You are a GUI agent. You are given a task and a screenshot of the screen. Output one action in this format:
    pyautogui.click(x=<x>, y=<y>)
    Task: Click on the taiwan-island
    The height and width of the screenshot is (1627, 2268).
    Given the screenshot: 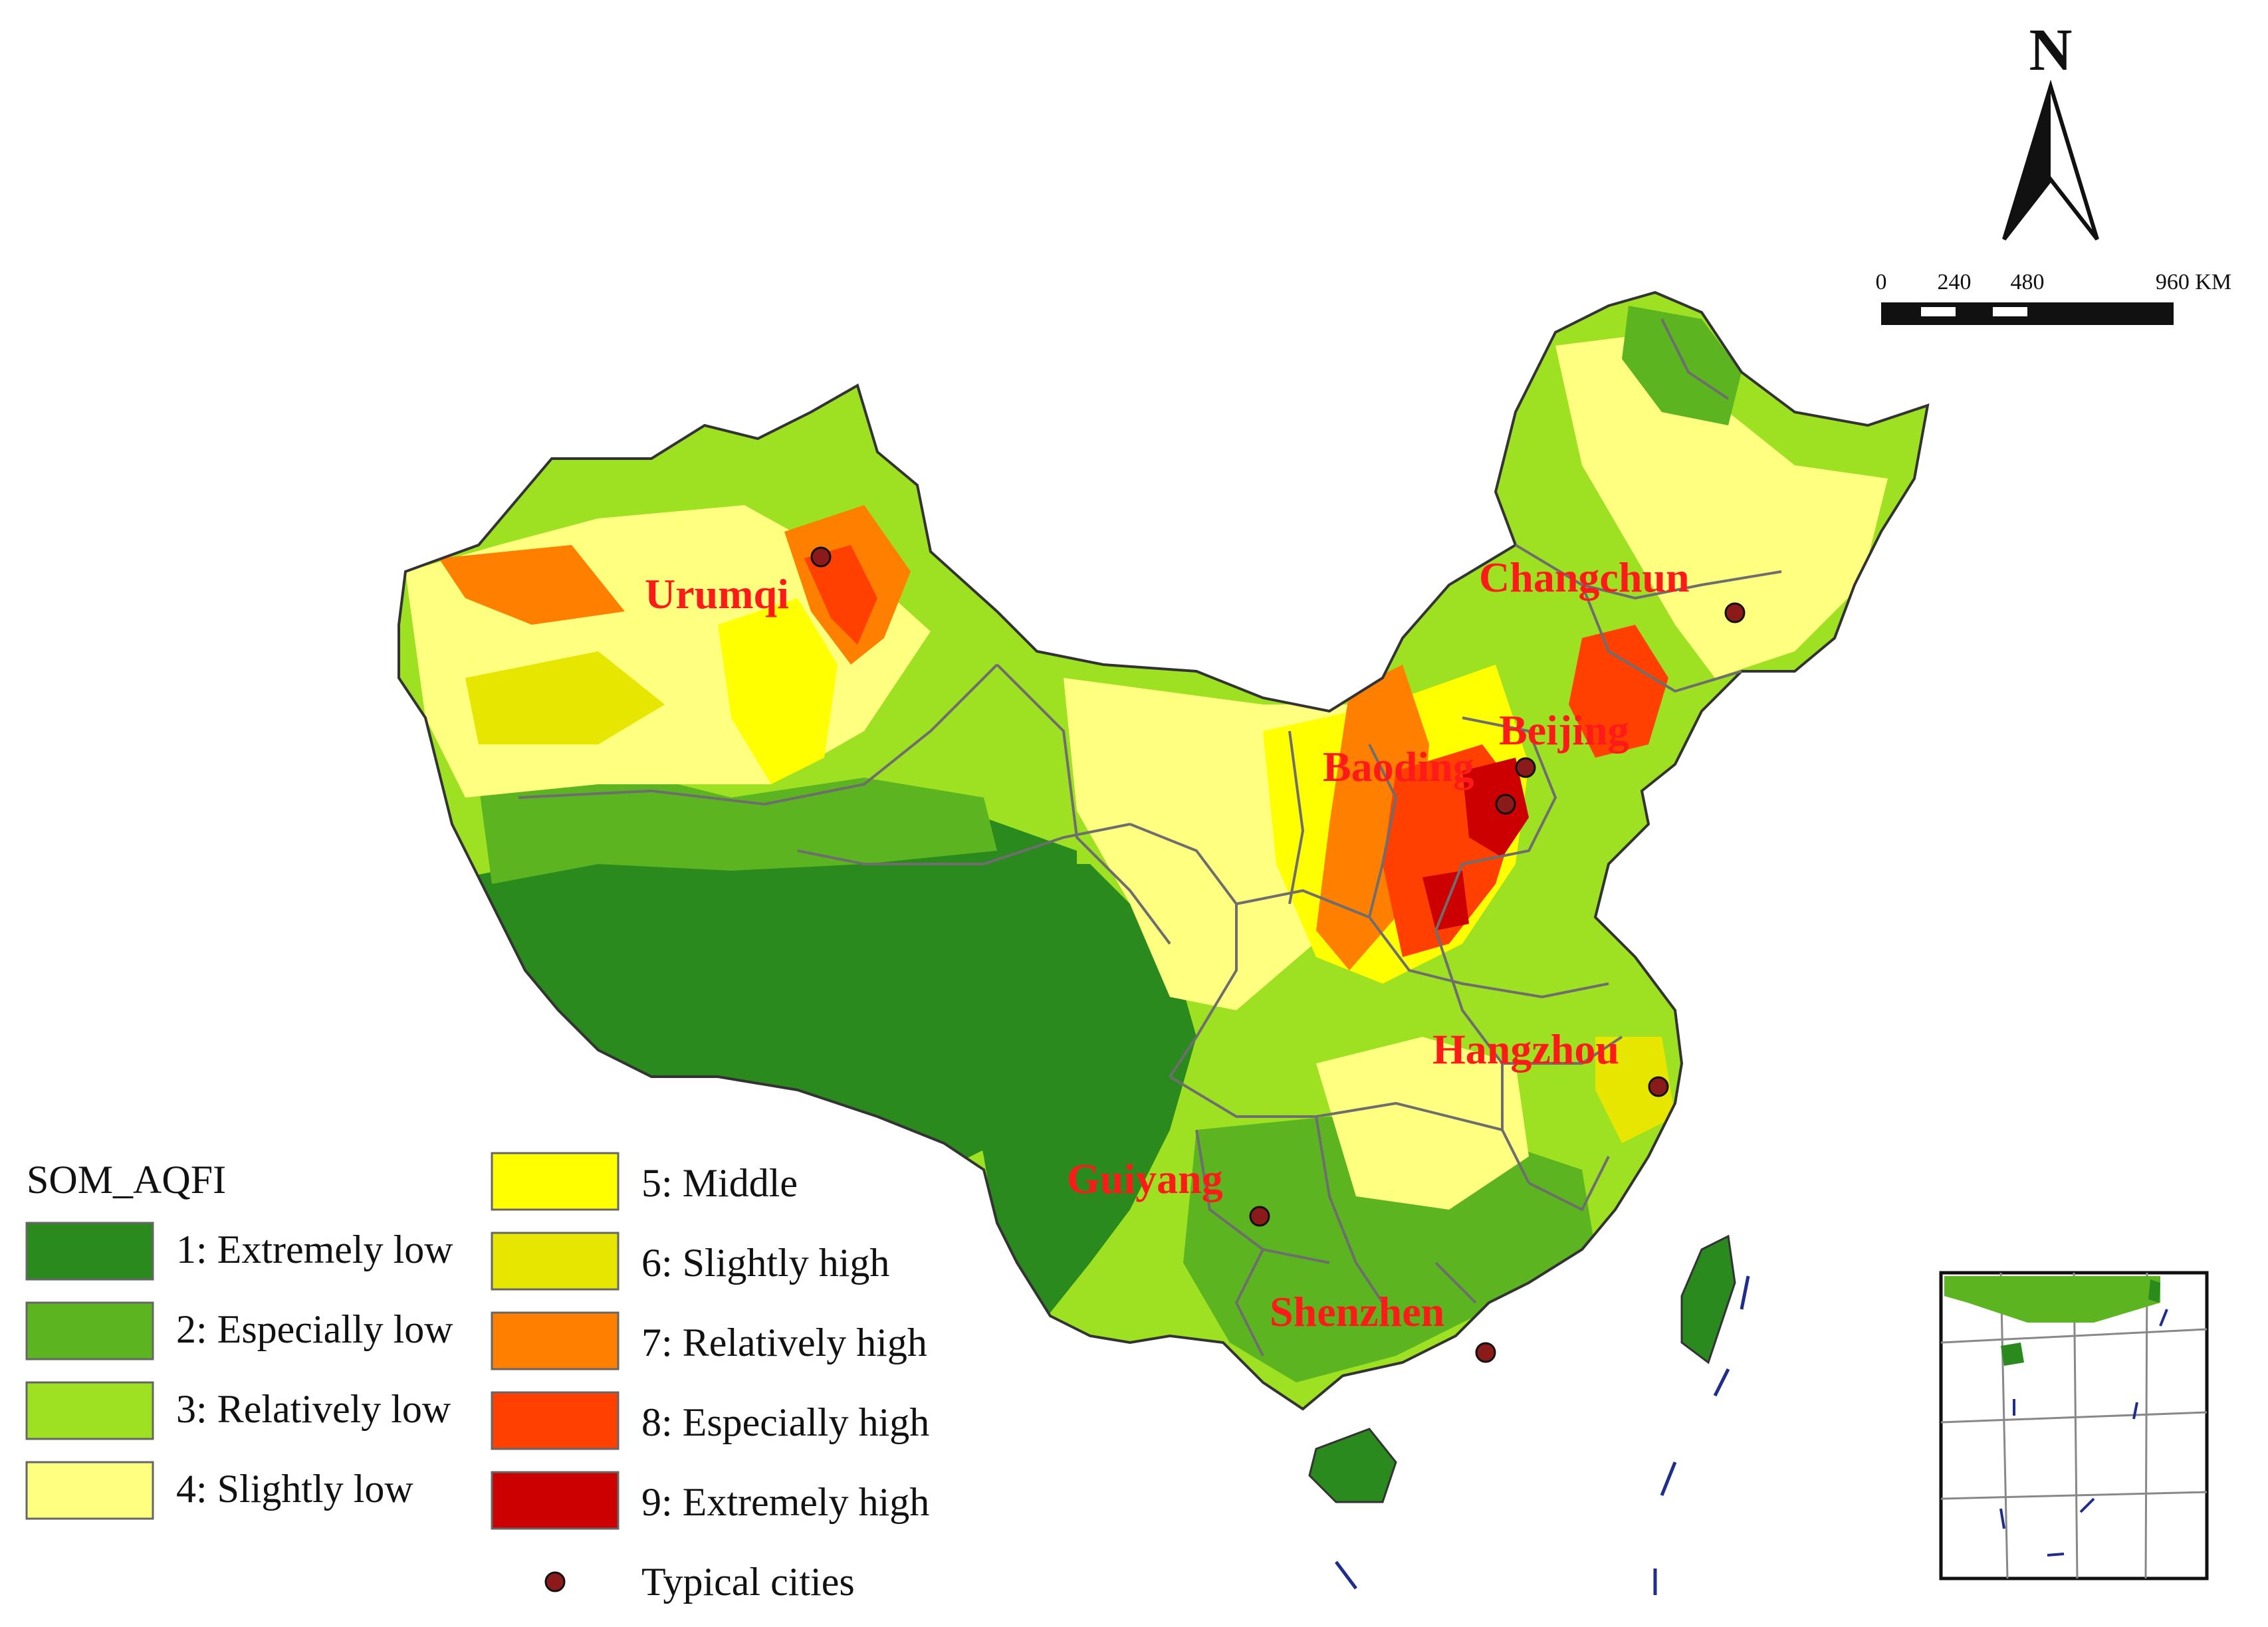 What is the action you would take?
    pyautogui.click(x=1708, y=1299)
    